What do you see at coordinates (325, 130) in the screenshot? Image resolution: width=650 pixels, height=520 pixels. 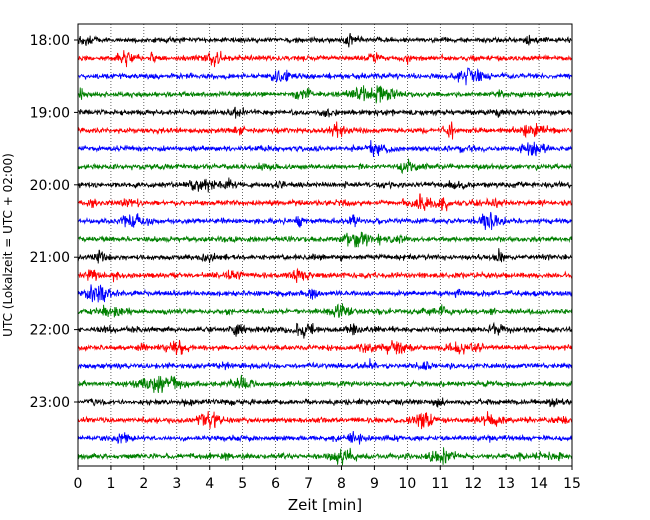 I see `trace-1915` at bounding box center [325, 130].